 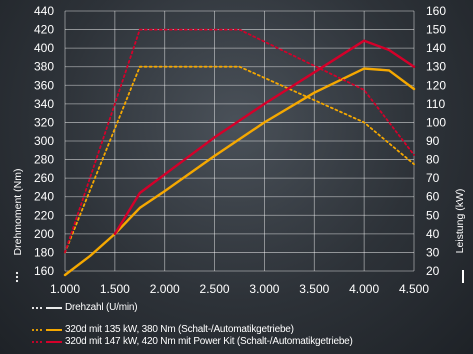 I want to click on y-axis-left-title: Drehmoment (Nm), so click(x=18, y=212).